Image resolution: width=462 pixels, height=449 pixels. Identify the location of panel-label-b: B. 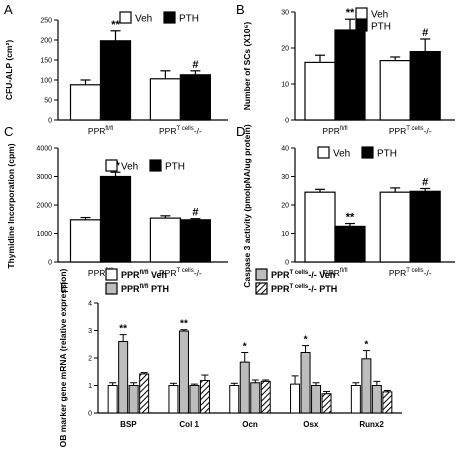
(240, 9).